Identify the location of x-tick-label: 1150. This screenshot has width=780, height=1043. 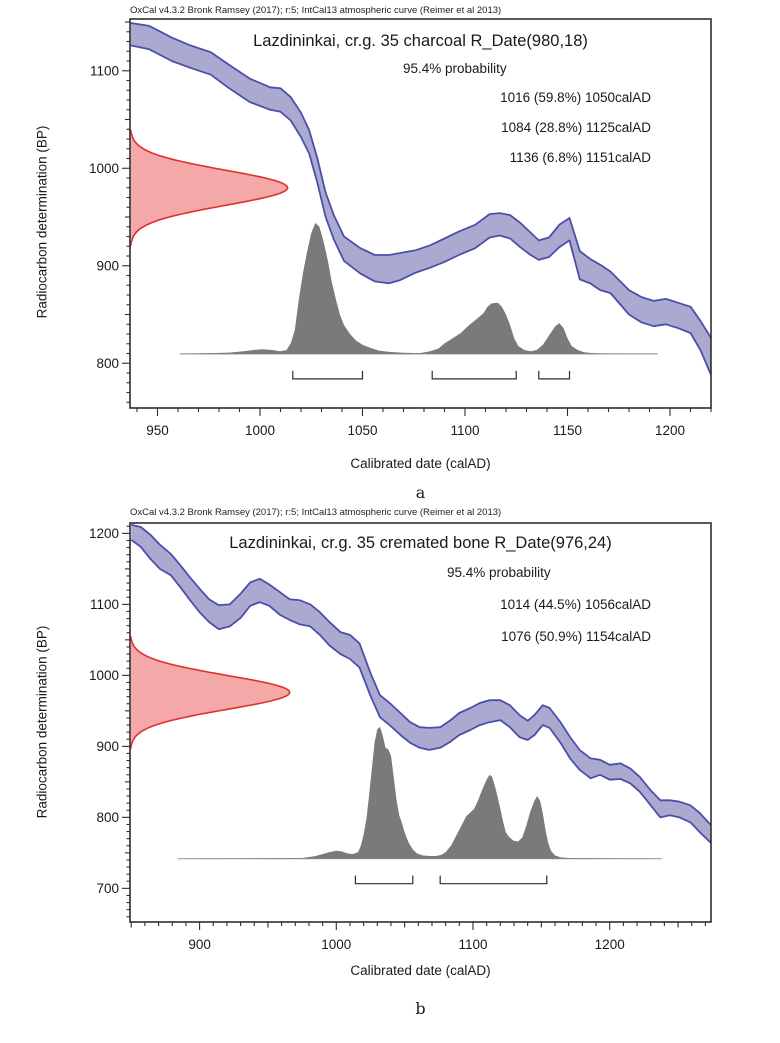
(567, 430).